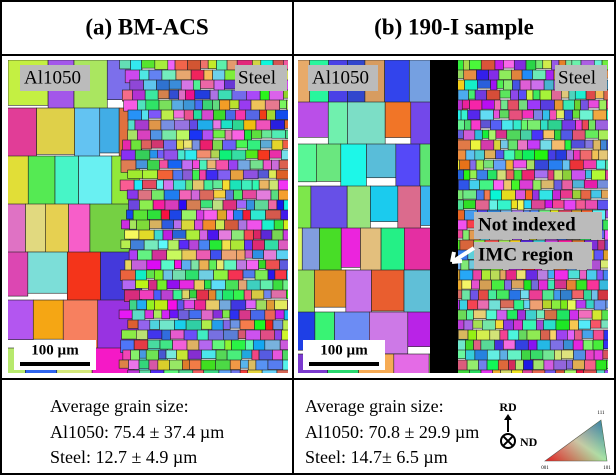 Image resolution: width=616 pixels, height=475 pixels. I want to click on caption-line: Steel: 12.7 ± 4.9 µm, so click(123, 457).